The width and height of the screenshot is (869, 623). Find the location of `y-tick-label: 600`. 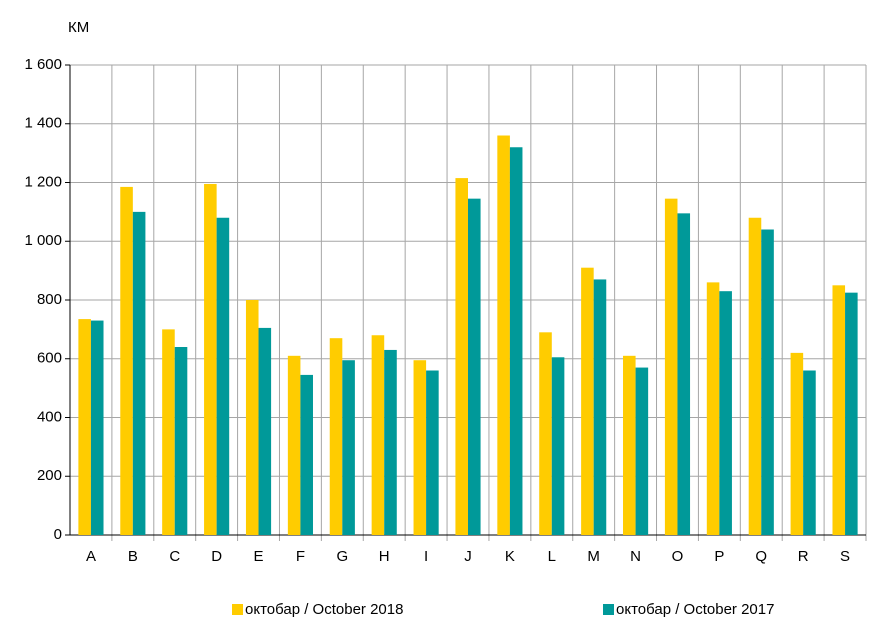

y-tick-label: 600 is located at coordinates (49, 358).